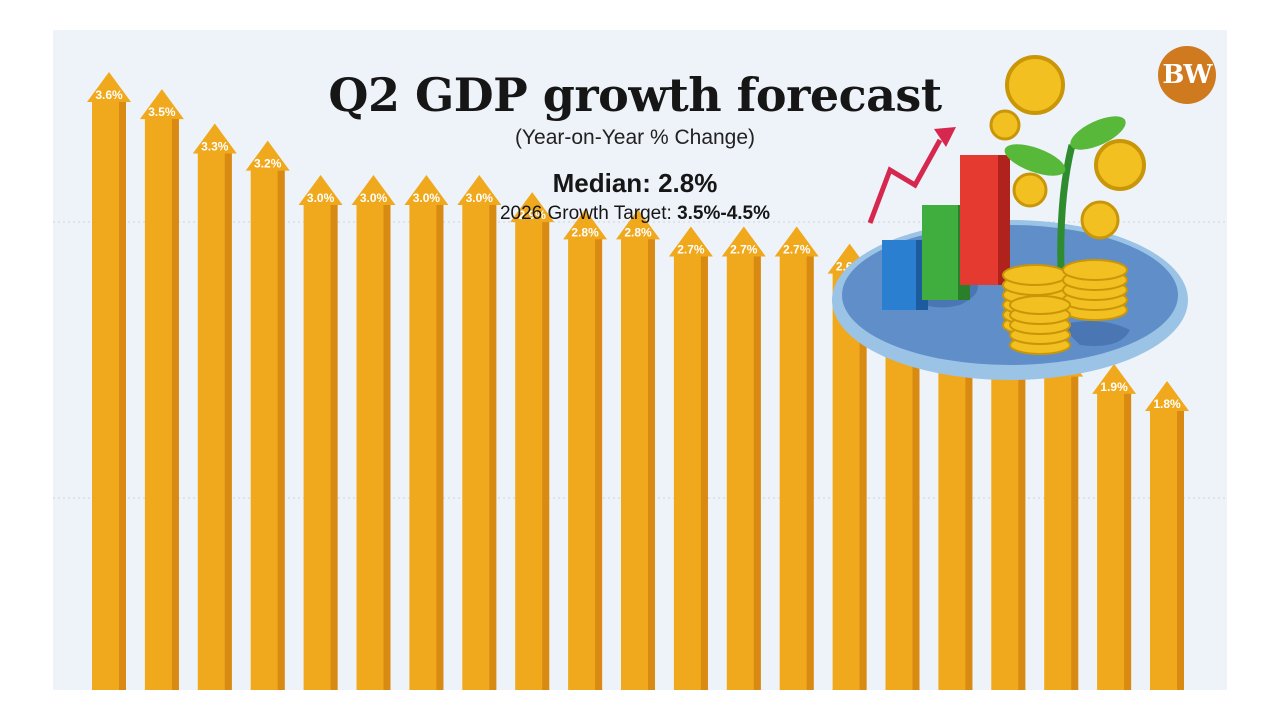 This screenshot has height=720, width=1280. Describe the element at coordinates (533, 215) in the screenshot. I see `bar-value-label: 2.9%` at that location.